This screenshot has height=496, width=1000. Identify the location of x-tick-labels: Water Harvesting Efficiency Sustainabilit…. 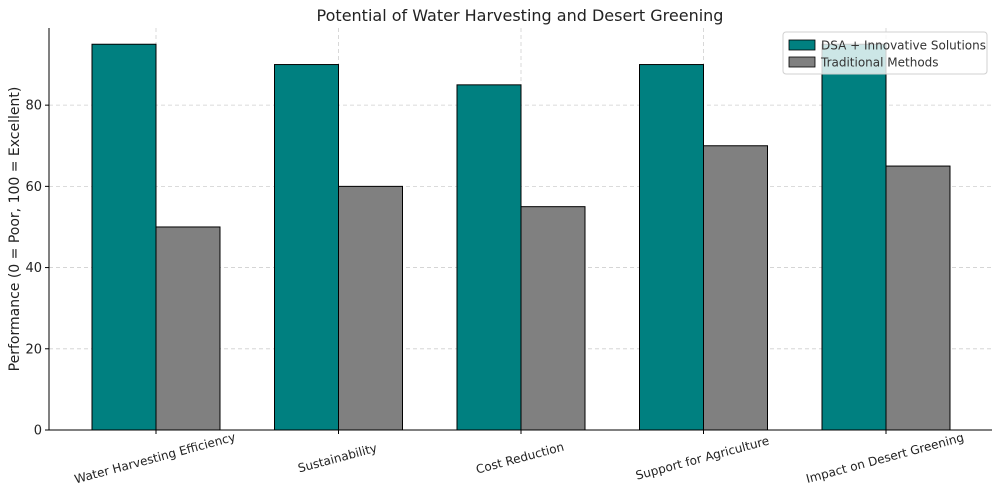
(519, 458).